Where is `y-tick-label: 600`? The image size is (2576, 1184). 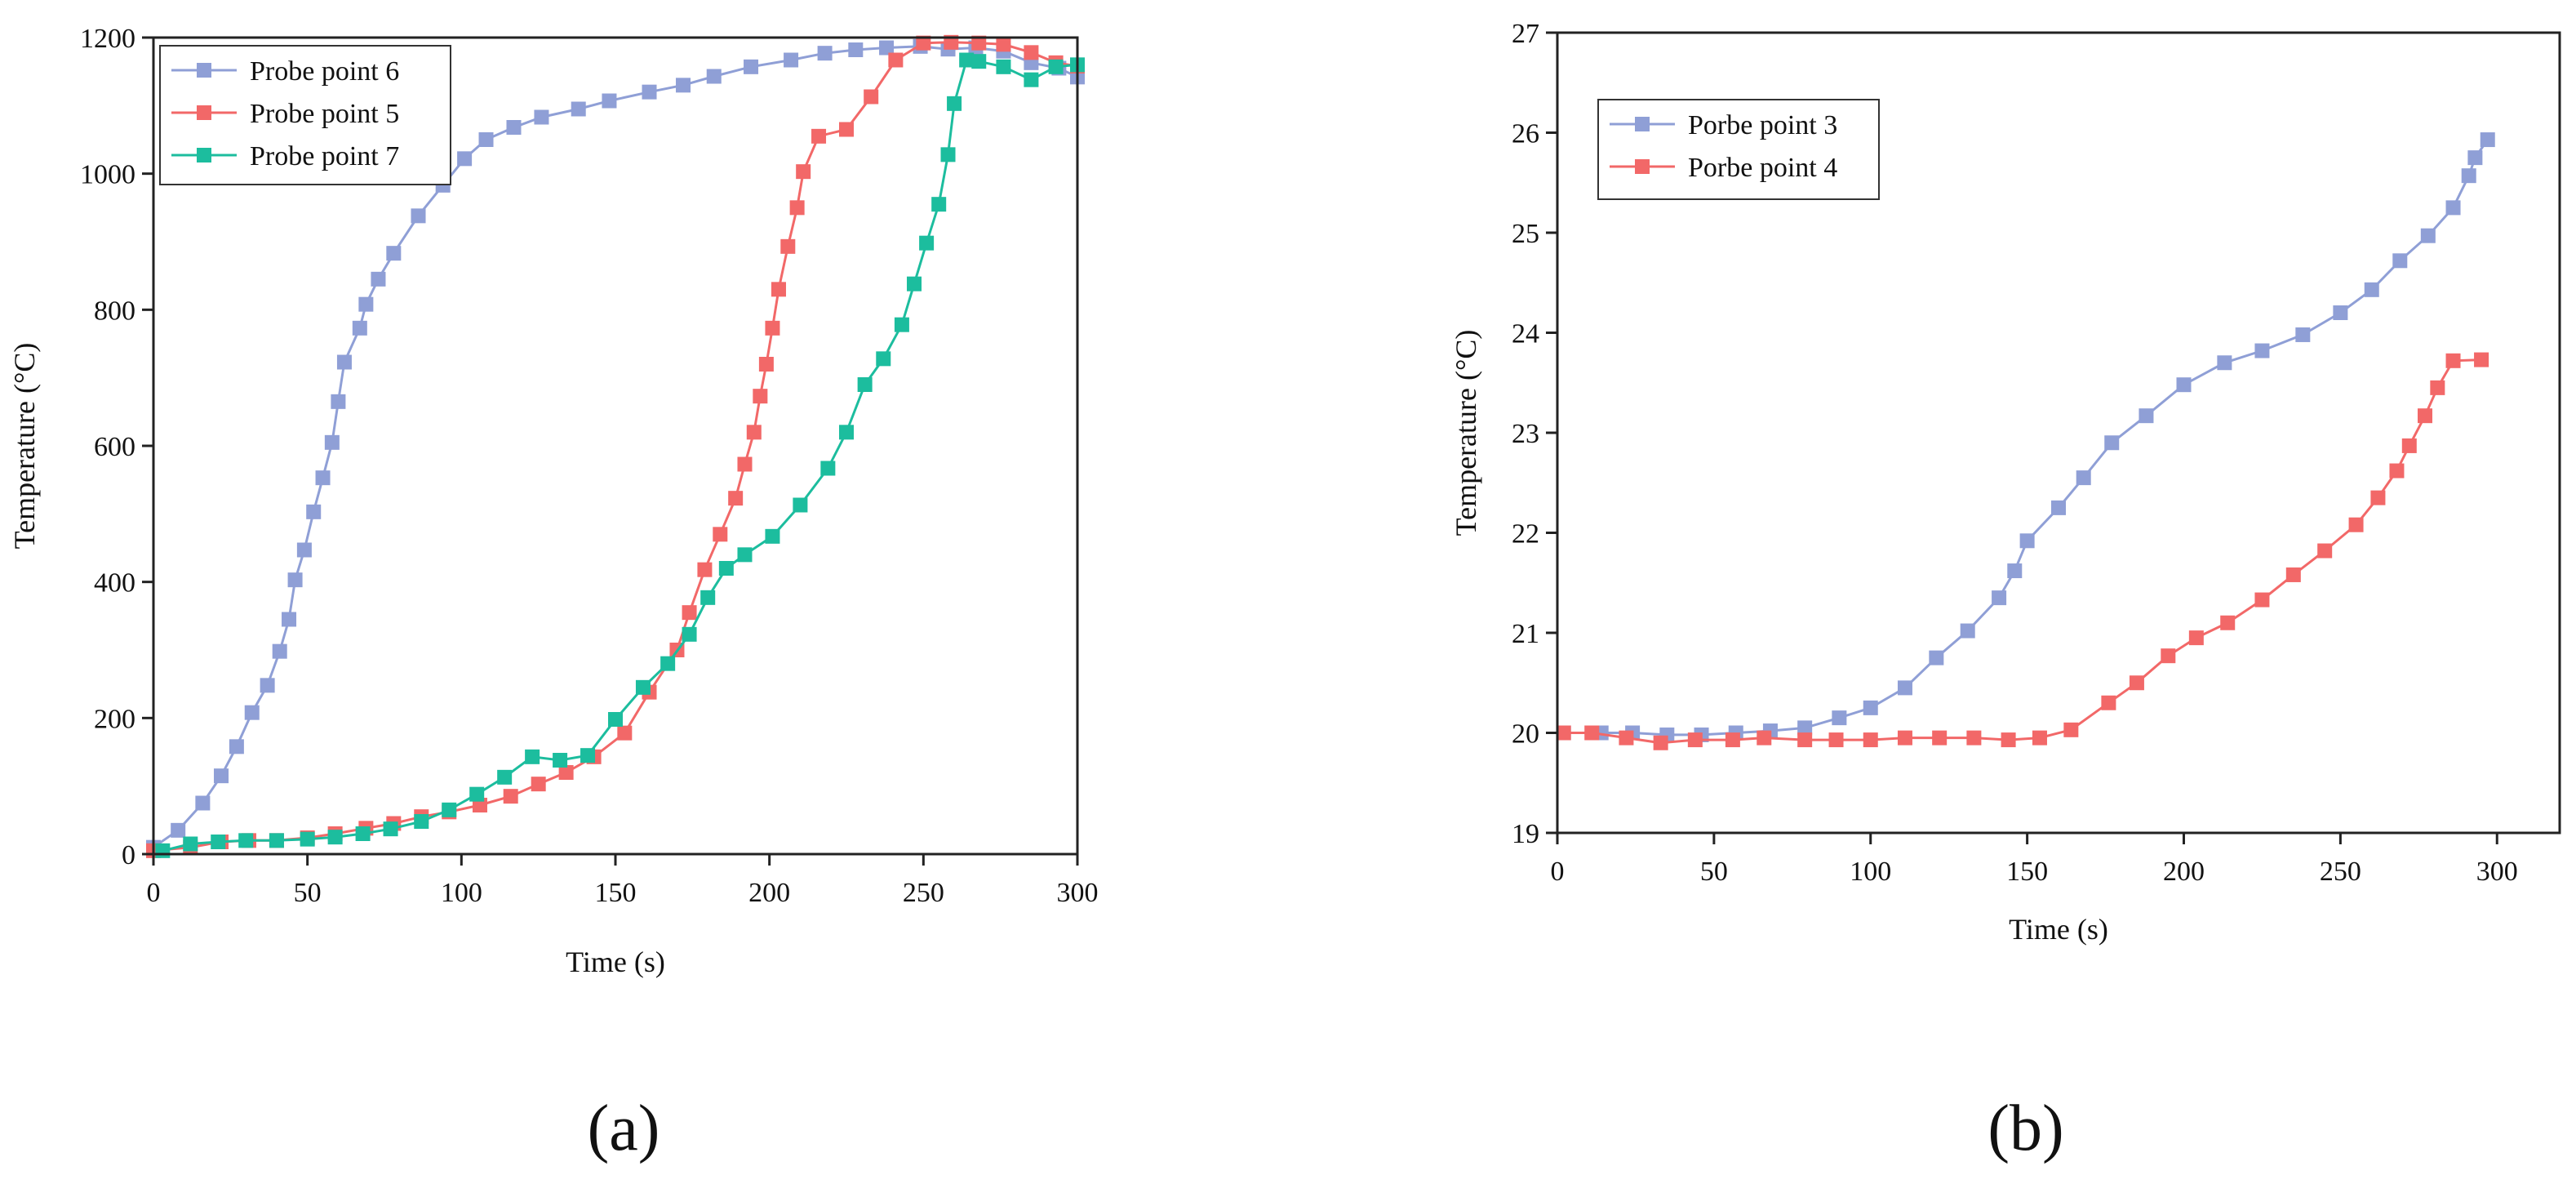
y-tick-label: 600 is located at coordinates (114, 447).